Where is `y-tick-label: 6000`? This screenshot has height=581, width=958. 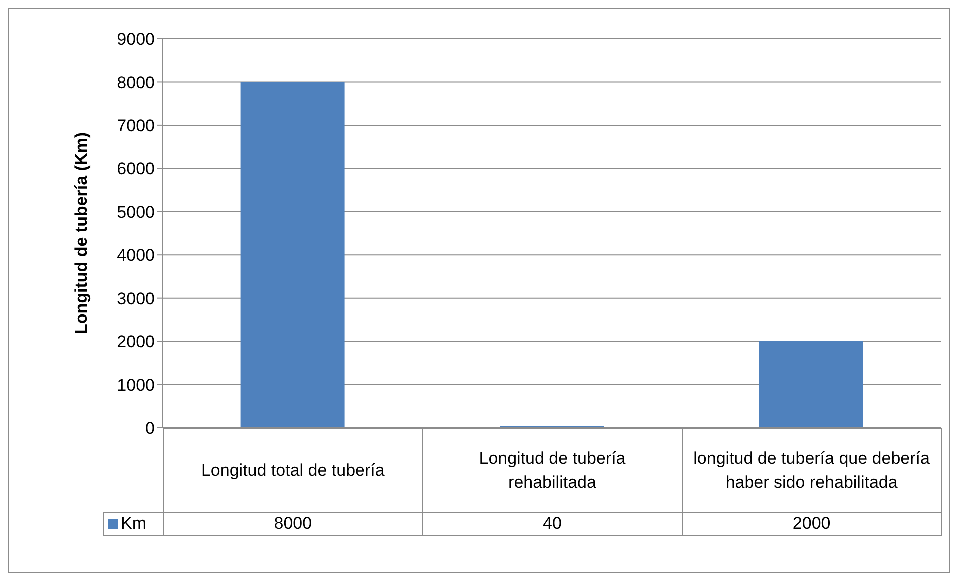 y-tick-label: 6000 is located at coordinates (136, 169).